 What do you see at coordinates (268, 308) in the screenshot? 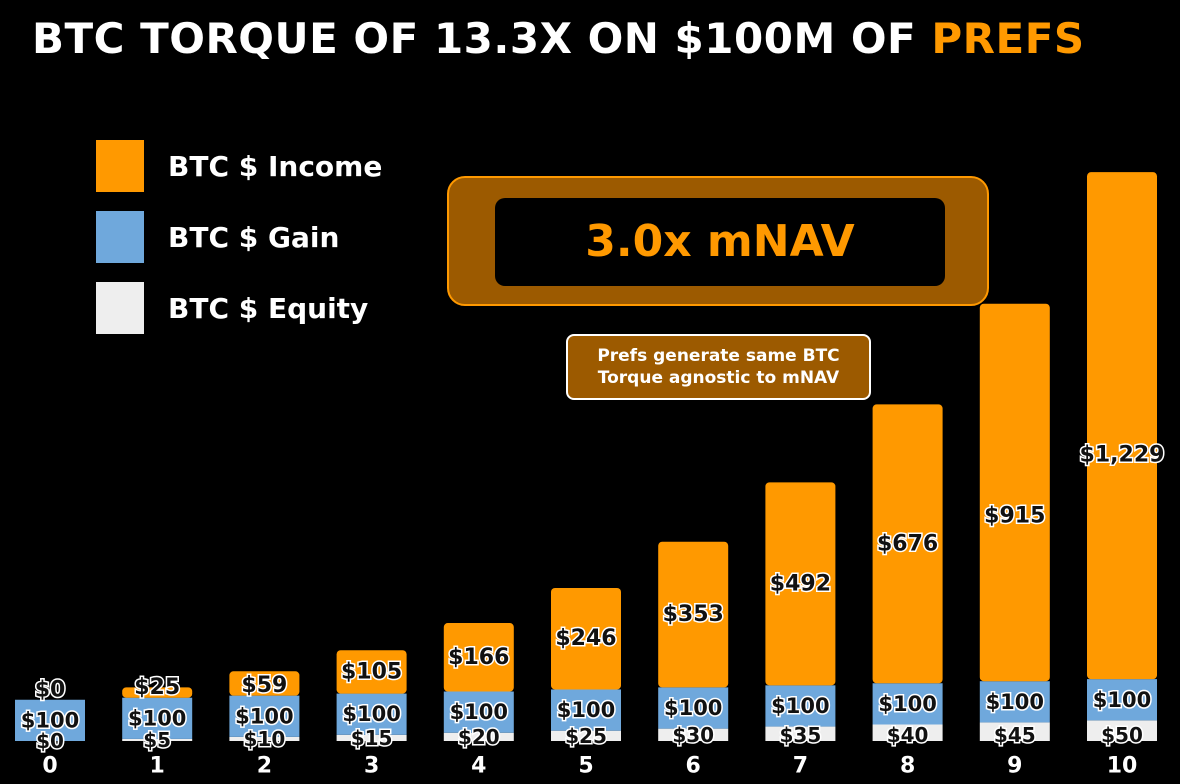
I see `legend-label-equity: BTC $ Equity` at bounding box center [268, 308].